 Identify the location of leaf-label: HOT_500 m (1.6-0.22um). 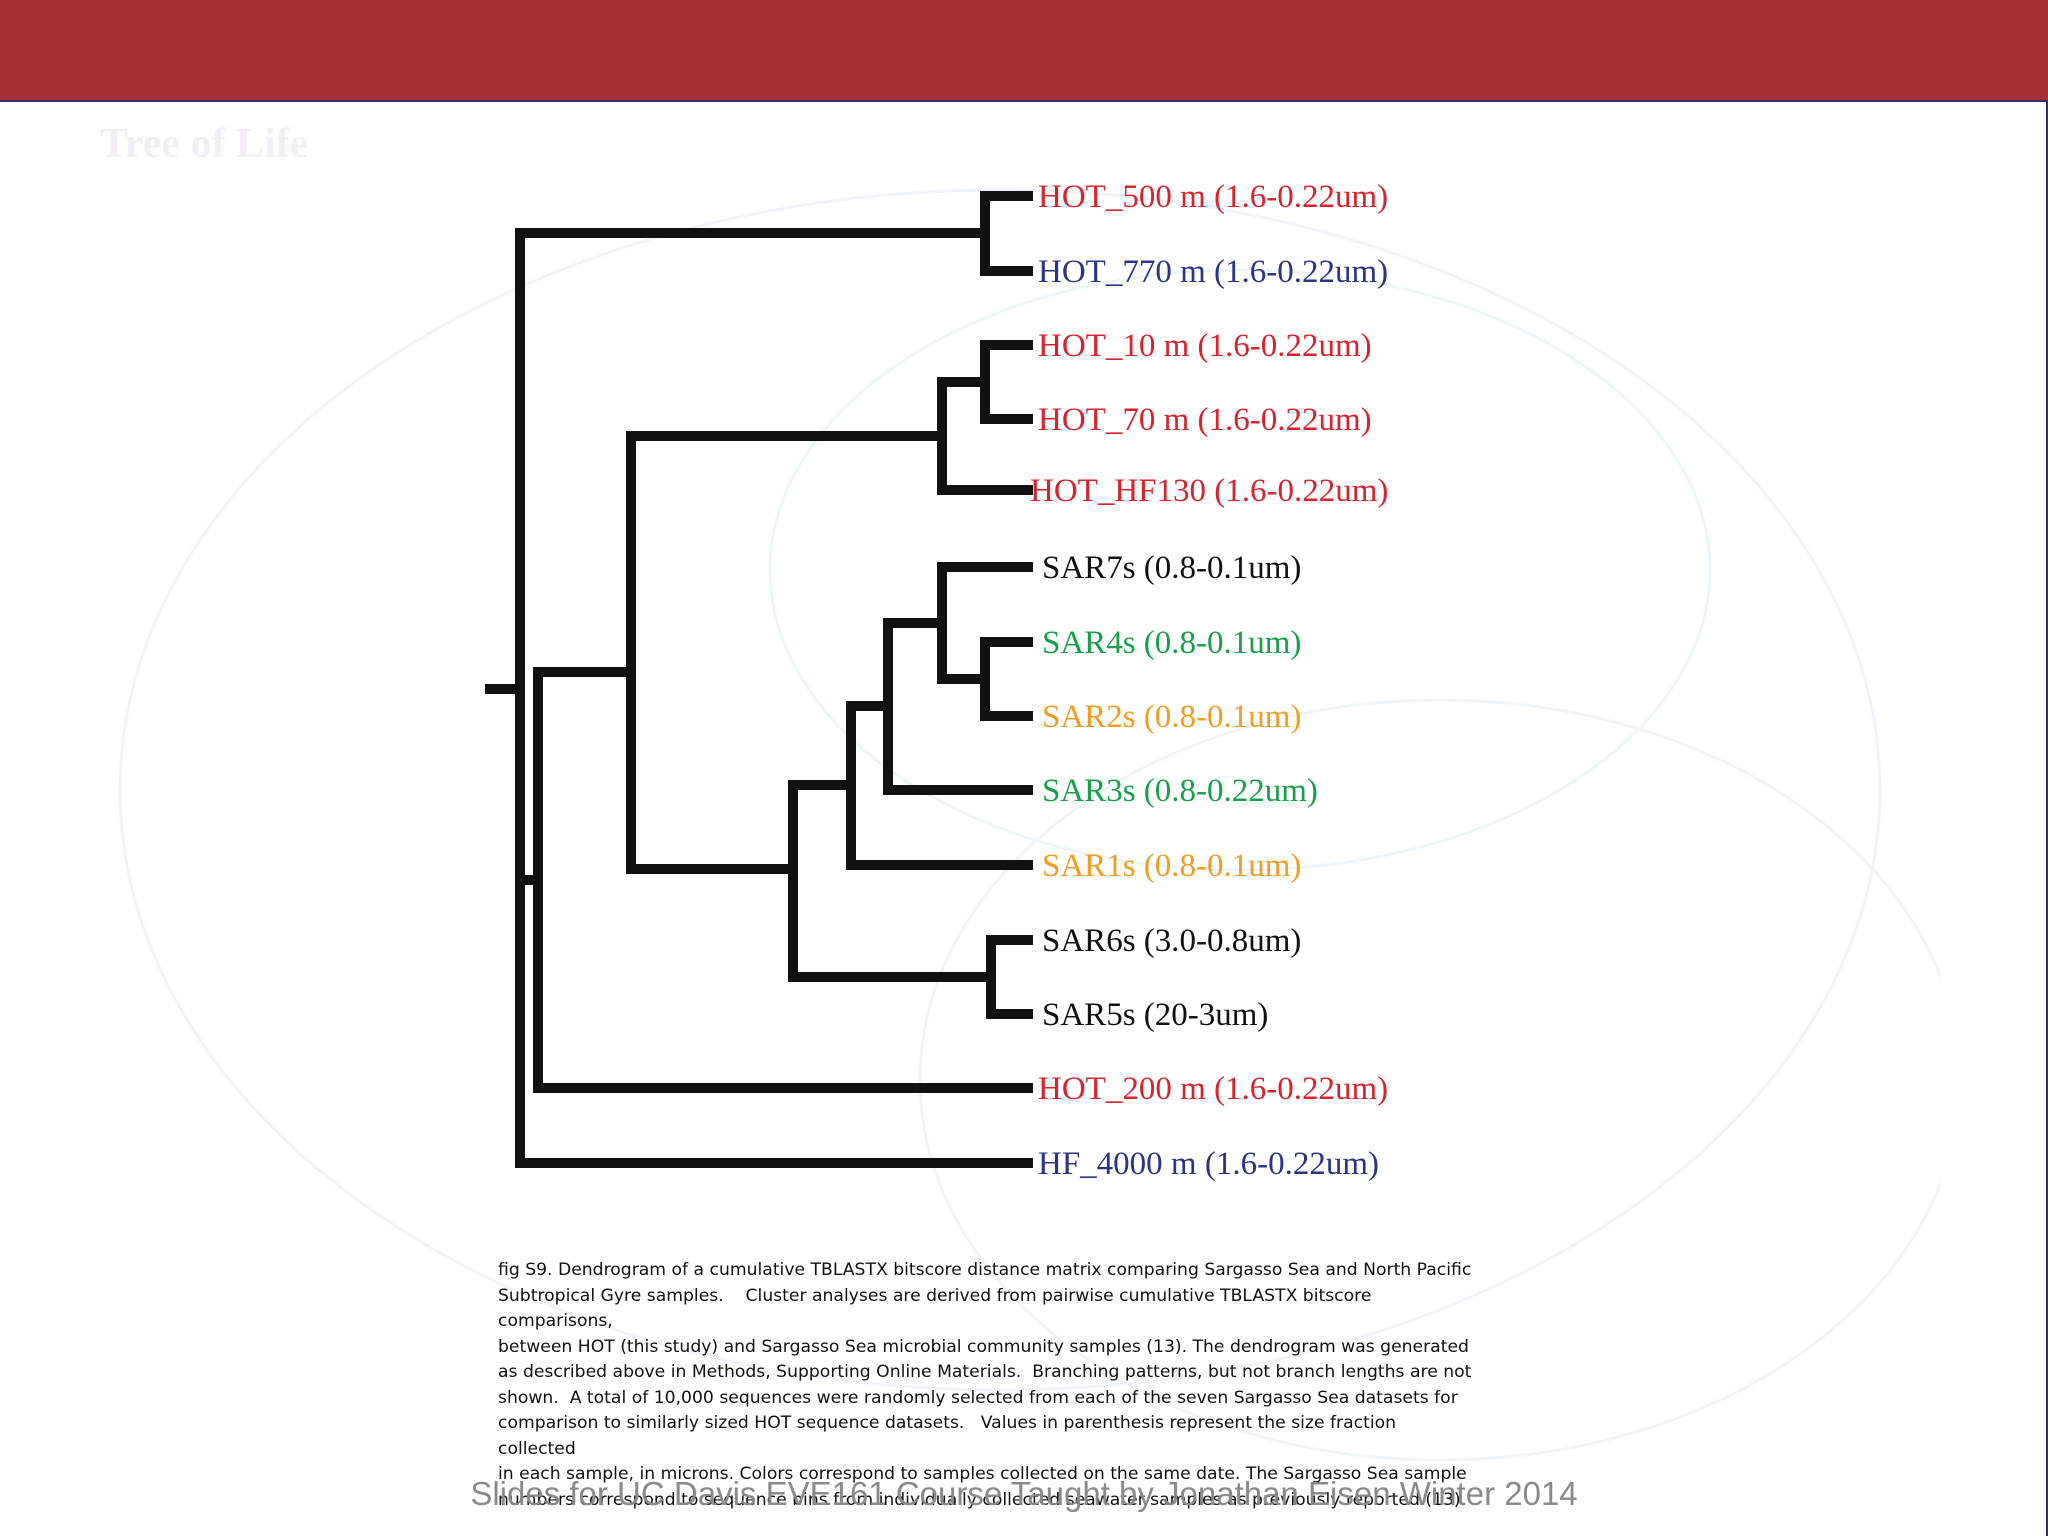
(1213, 197).